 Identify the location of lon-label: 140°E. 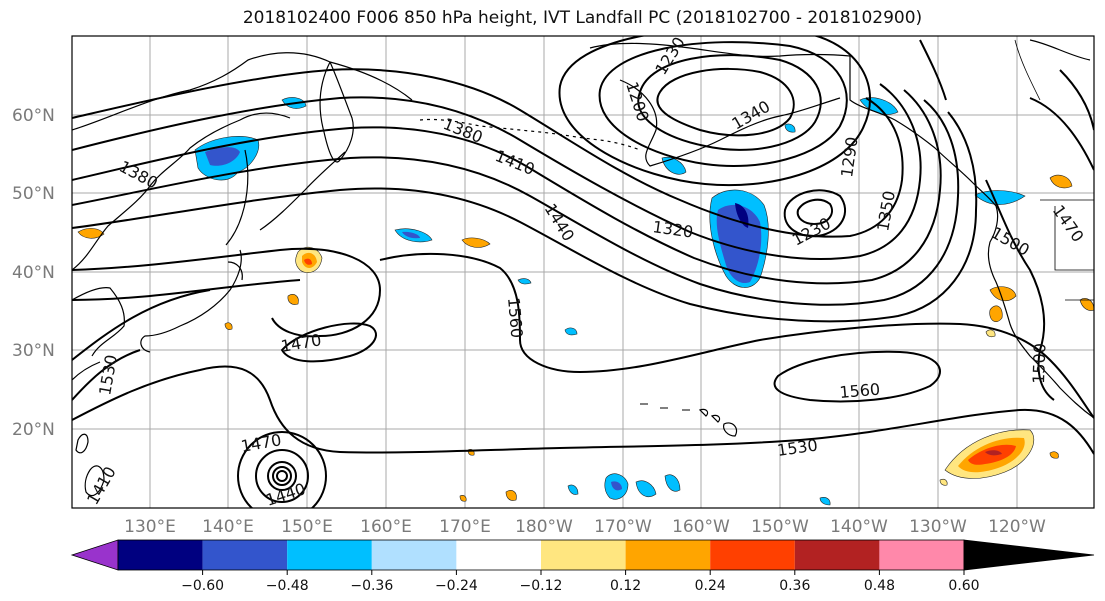
(228, 527).